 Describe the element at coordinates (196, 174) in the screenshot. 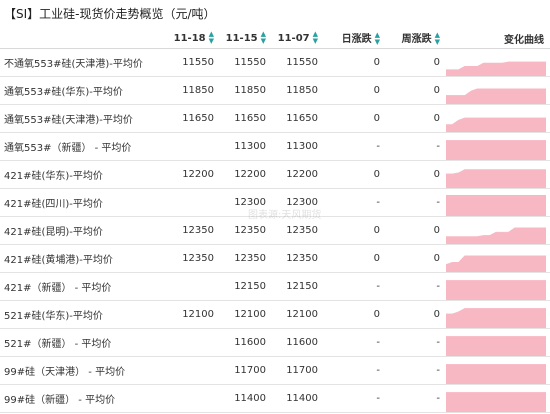

I see `price-11-18: 12200` at that location.